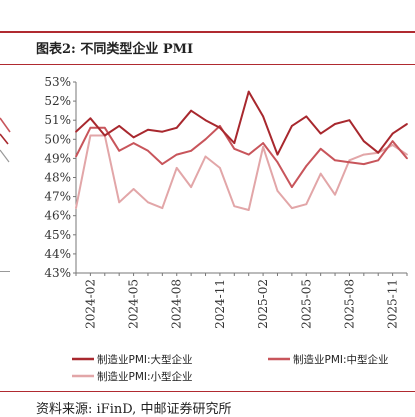  What do you see at coordinates (220, 304) in the screenshot?
I see `x-tick-label: 2024-11` at bounding box center [220, 304].